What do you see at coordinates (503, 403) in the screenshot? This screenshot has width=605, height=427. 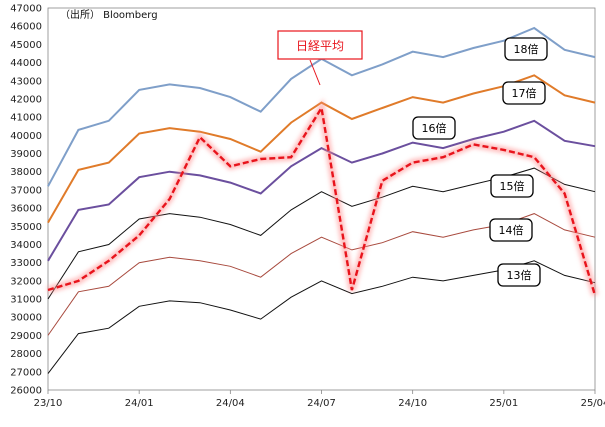 I see `x-tick-label: 25/01` at bounding box center [503, 403].